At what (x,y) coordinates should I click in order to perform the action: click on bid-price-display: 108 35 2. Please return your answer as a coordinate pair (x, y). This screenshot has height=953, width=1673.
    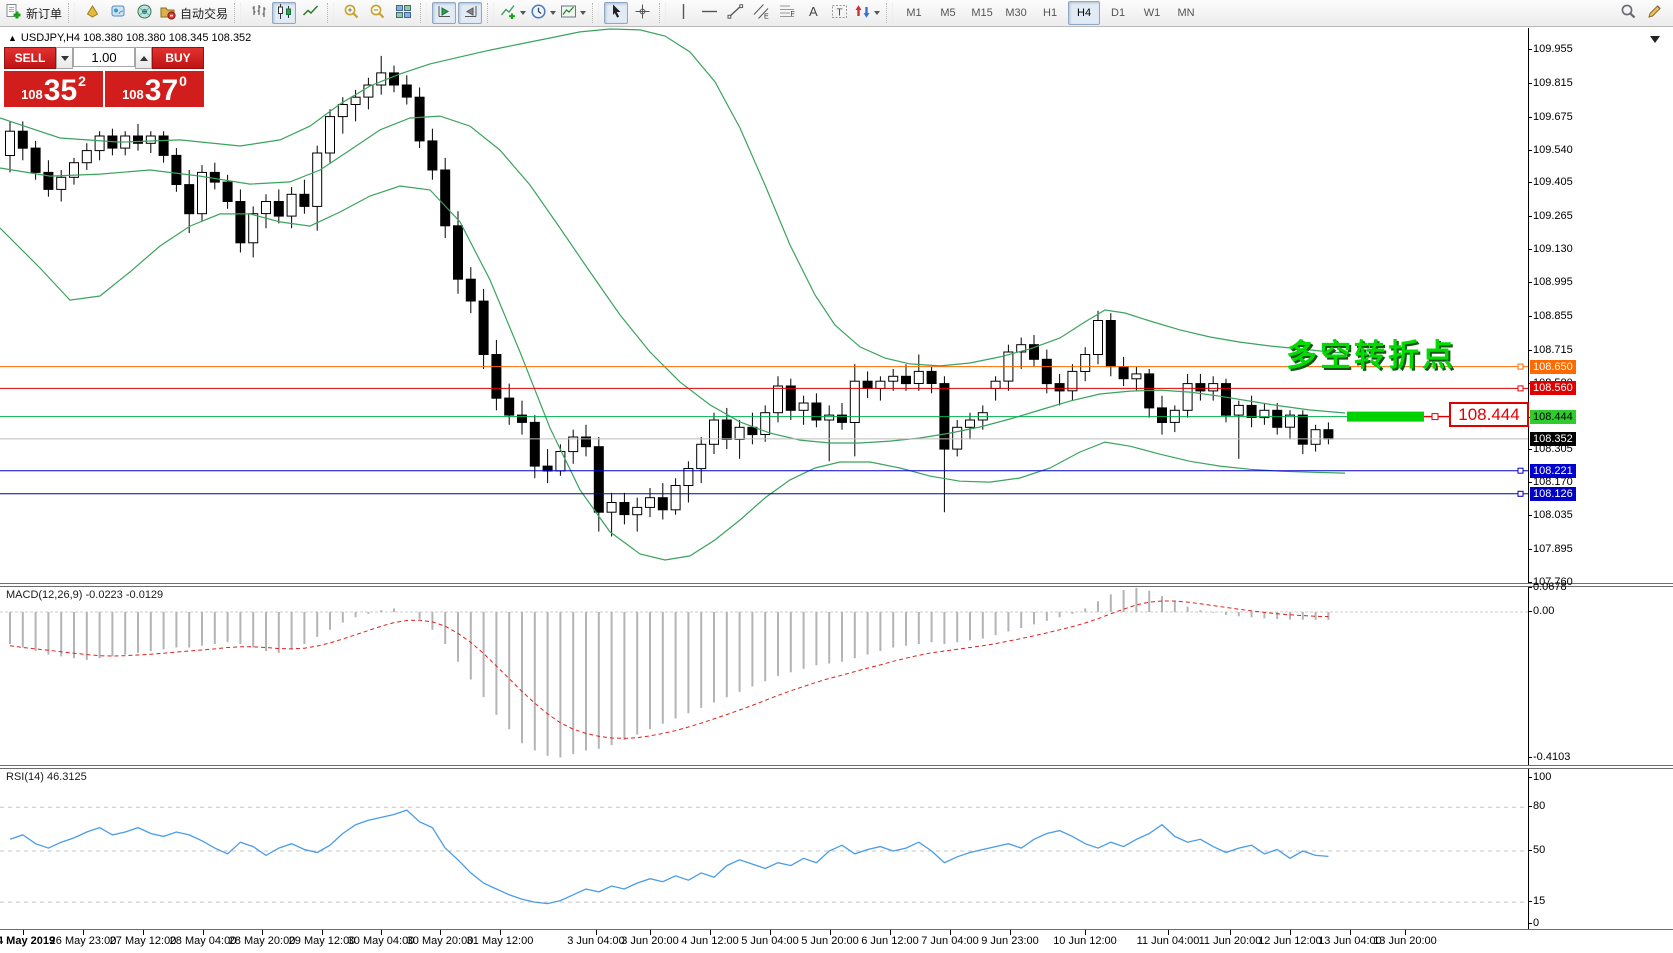
    Looking at the image, I should click on (53, 89).